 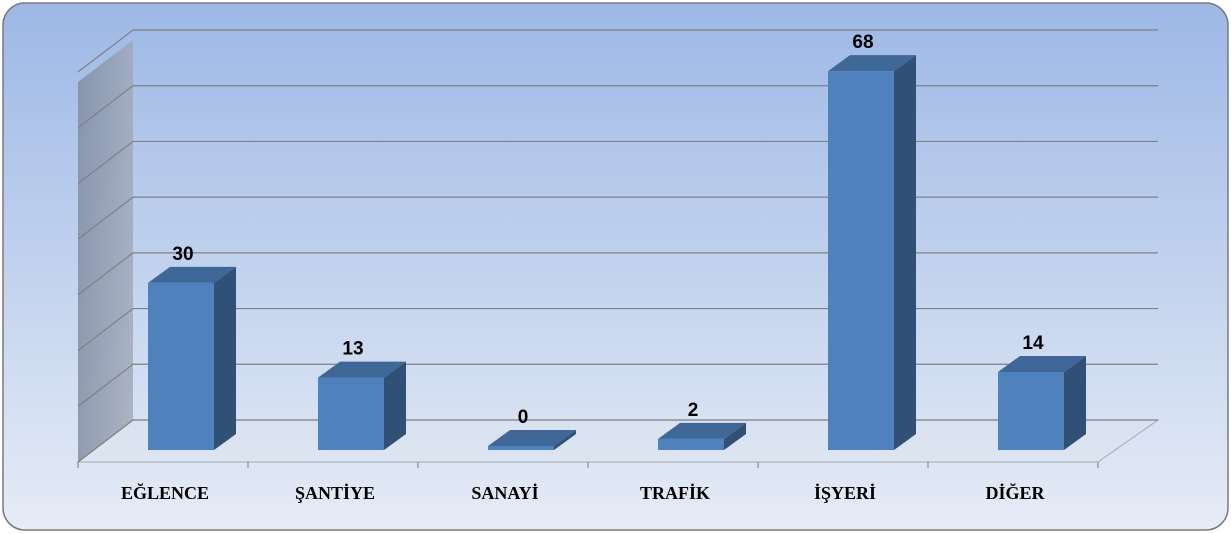 I want to click on data-label: 0, so click(x=523, y=417).